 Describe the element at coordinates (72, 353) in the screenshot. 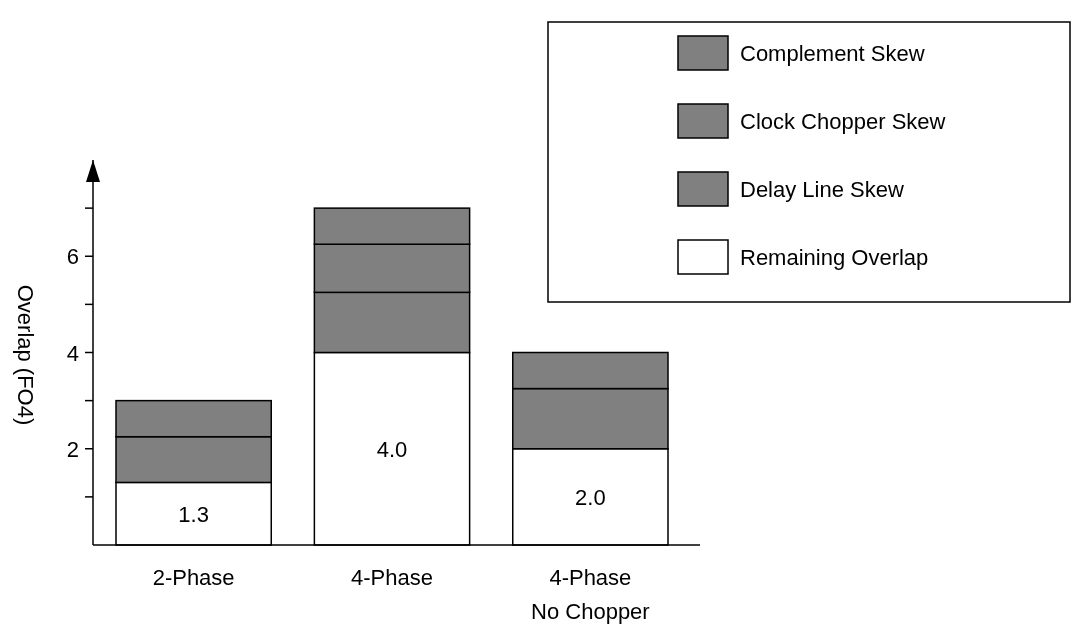

I see `y-tick-label: 4` at that location.